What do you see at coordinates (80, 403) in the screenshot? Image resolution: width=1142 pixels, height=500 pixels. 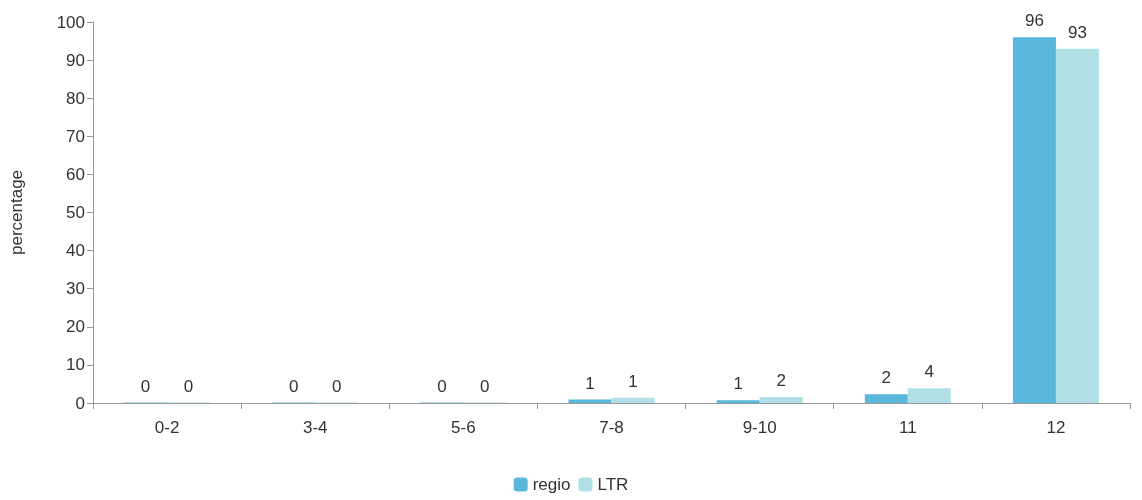 I see `y-tick-label: 0` at bounding box center [80, 403].